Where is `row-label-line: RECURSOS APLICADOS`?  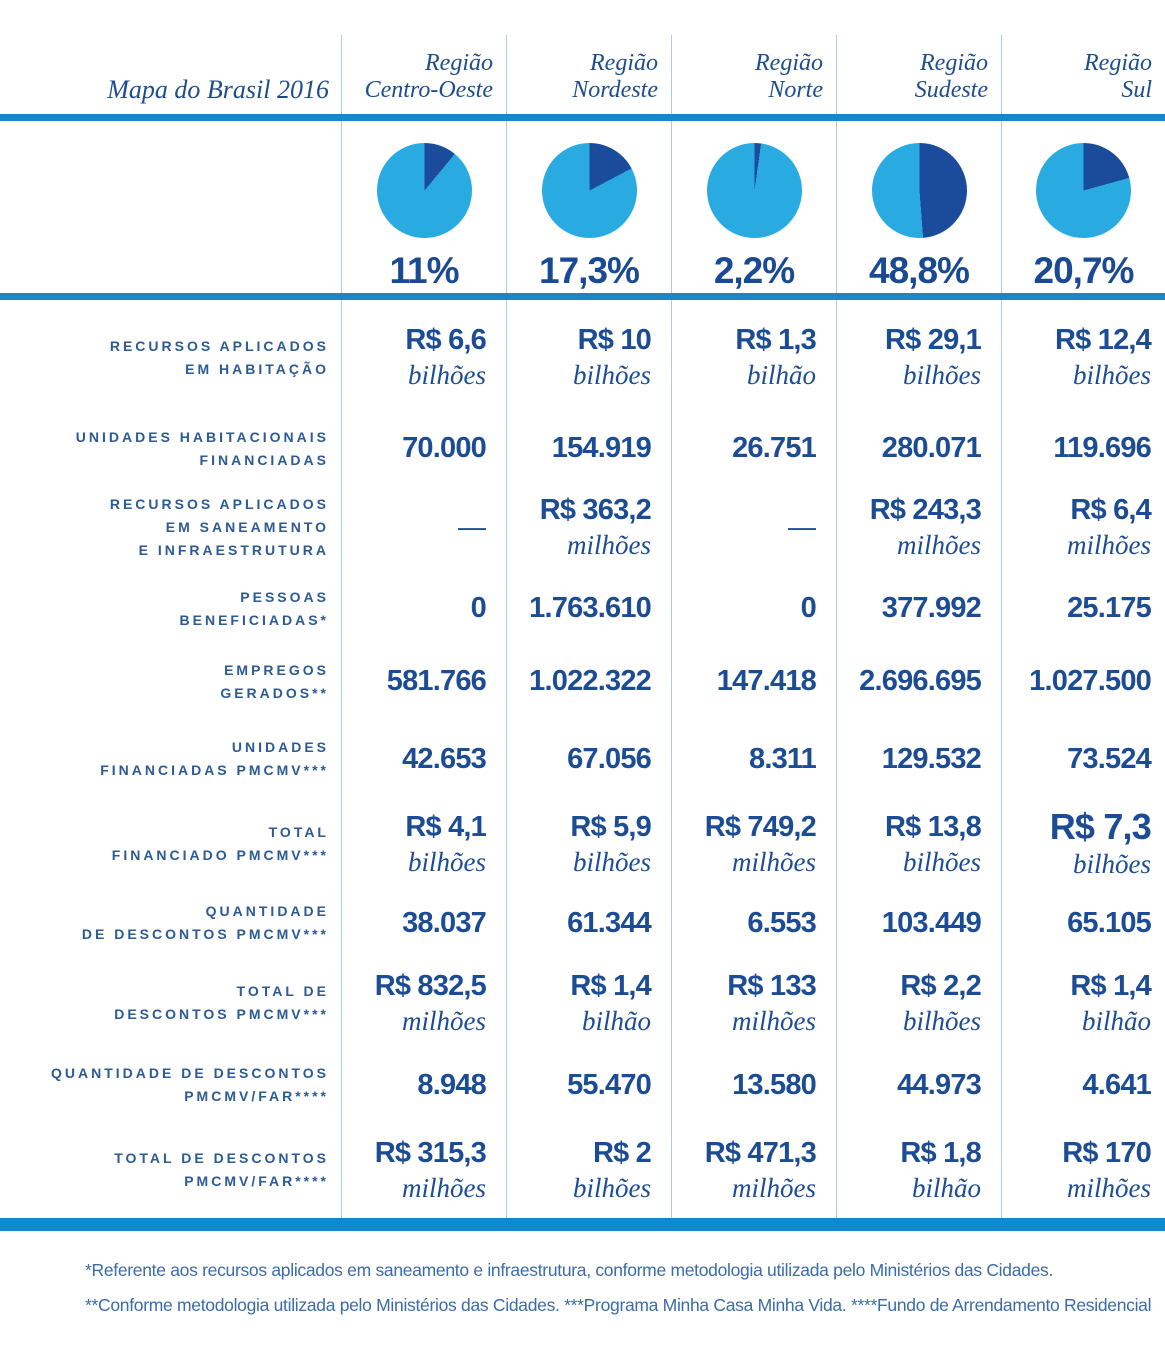 row-label-line: RECURSOS APLICADOS is located at coordinates (219, 345).